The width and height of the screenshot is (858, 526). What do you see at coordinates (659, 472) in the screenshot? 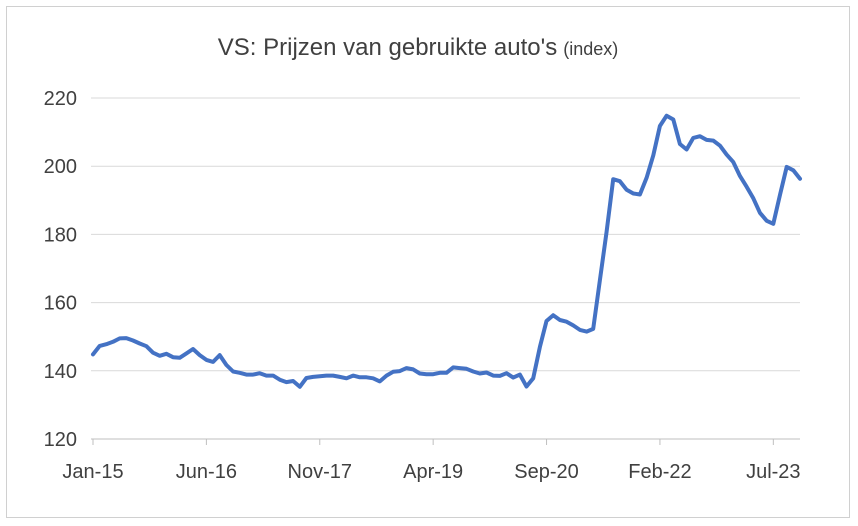
I see `x-tick-label: Feb-22` at bounding box center [659, 472].